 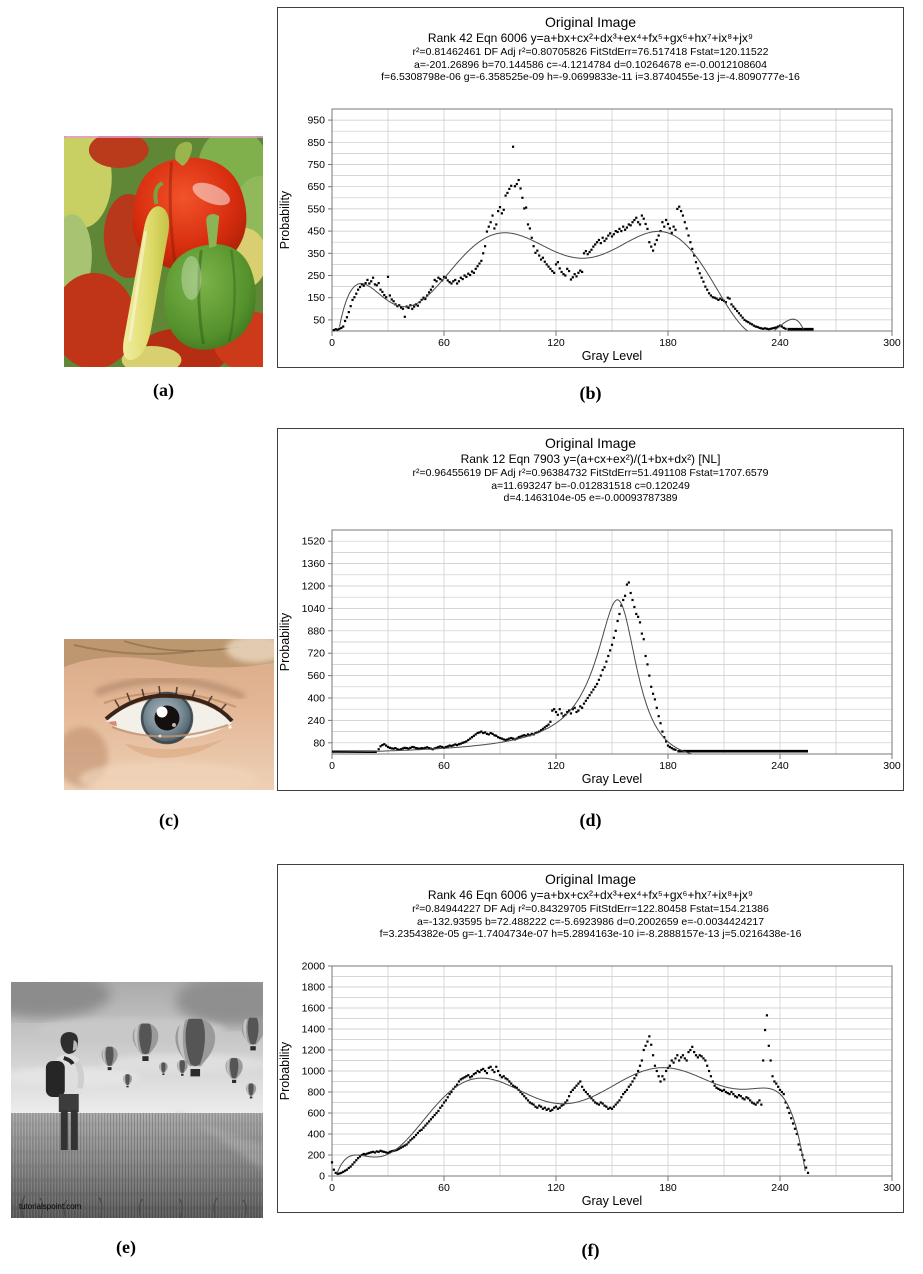 What do you see at coordinates (316, 254) in the screenshot?
I see `y-tick-label: 350` at bounding box center [316, 254].